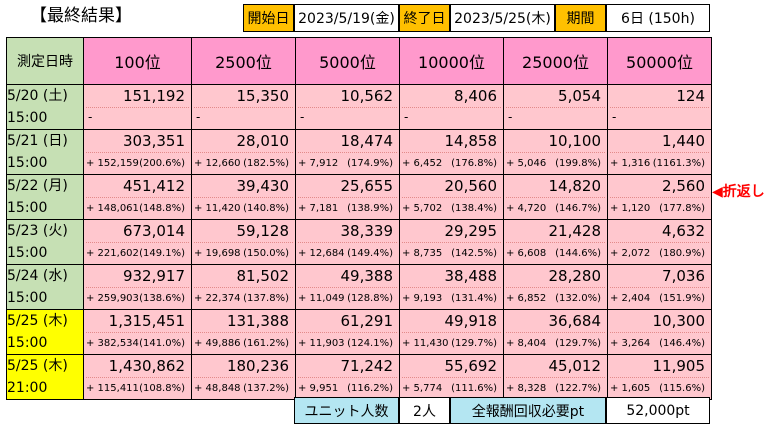  Describe the element at coordinates (45, 61) in the screenshot. I see `corner-header: 測定日時` at that location.